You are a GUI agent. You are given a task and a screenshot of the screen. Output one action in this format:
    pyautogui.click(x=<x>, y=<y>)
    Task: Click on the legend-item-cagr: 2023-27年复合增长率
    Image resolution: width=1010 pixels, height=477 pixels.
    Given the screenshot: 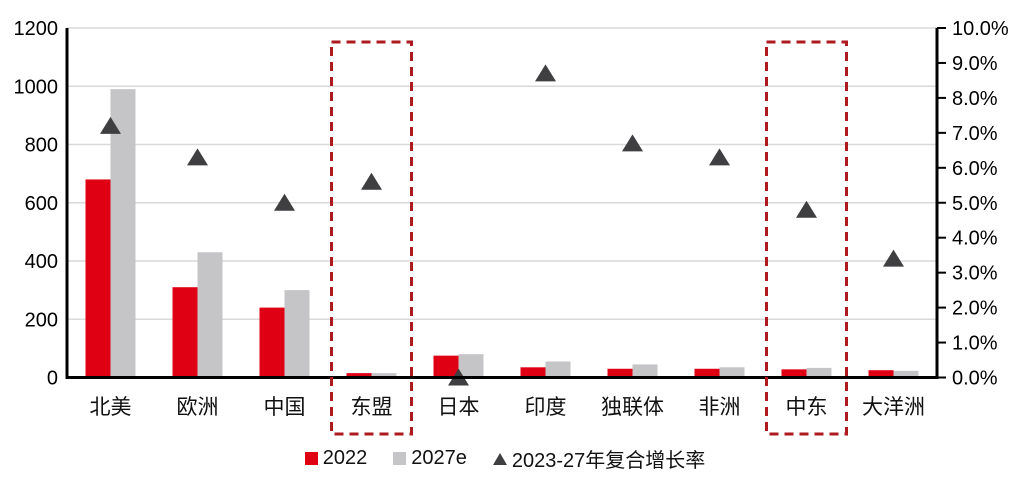 What is the action you would take?
    pyautogui.click(x=599, y=458)
    